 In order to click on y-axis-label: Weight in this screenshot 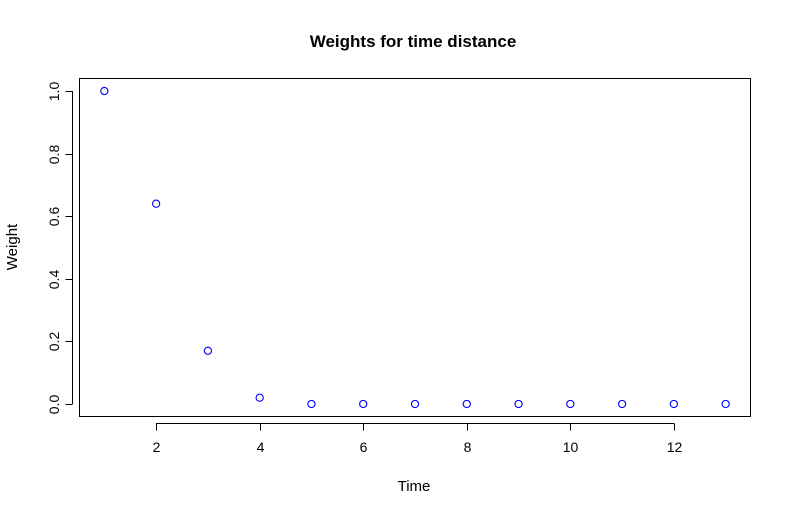, I will do `click(12, 246)`.